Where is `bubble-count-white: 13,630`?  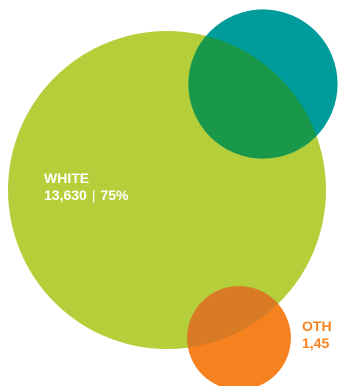
bubble-count-white: 13,630 is located at coordinates (65, 195).